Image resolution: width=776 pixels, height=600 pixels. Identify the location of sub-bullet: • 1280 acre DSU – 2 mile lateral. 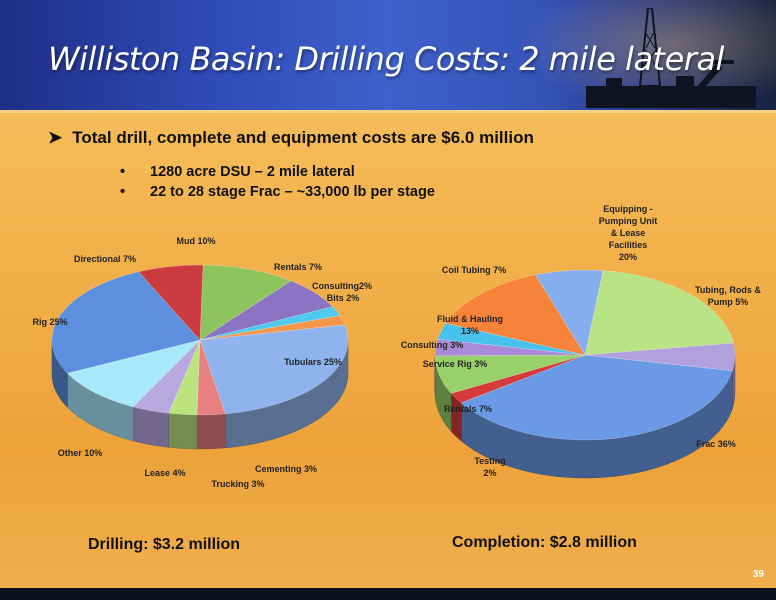
(237, 172).